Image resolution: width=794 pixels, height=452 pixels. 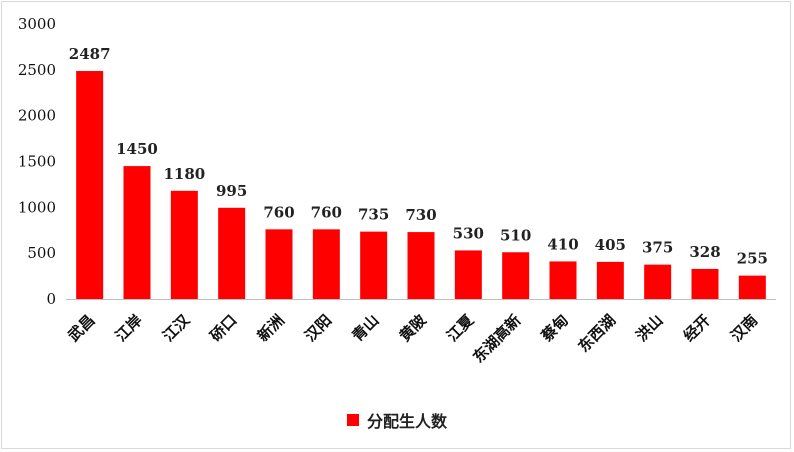 What do you see at coordinates (460, 327) in the screenshot?
I see `x-tick-label: 江夏` at bounding box center [460, 327].